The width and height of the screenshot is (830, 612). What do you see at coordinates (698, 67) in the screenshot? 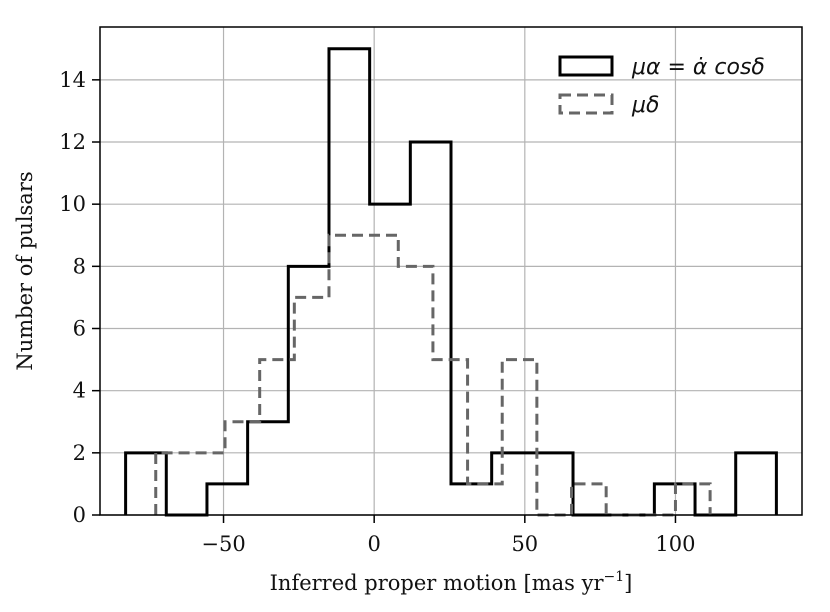
I see `legend-label-mu-alpha: μα = α̇ cosδ` at bounding box center [698, 67].